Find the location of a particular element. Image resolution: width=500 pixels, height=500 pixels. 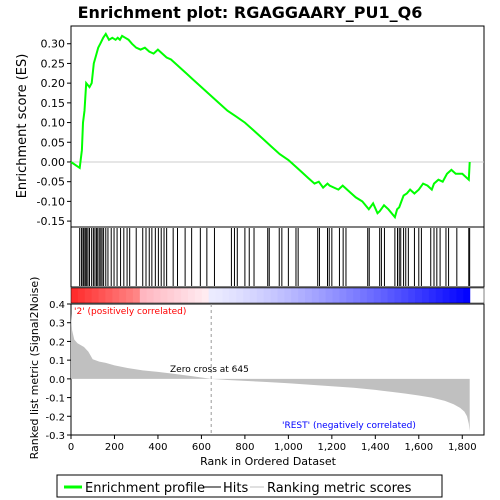

legend-box is located at coordinates (249, 486).